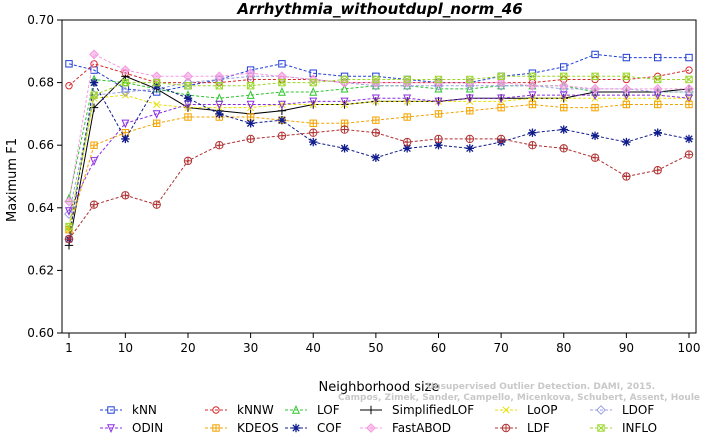 Image resolution: width=702 pixels, height=434 pixels. I want to click on legend-item-simplifiedlof: SimplifiedLOF, so click(417, 410).